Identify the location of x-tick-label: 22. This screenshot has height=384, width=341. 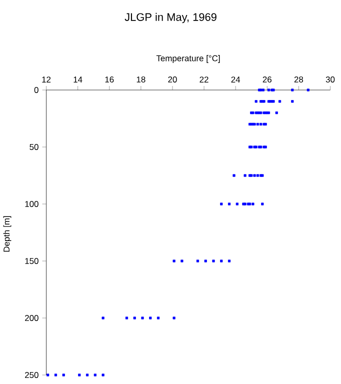
(204, 79).